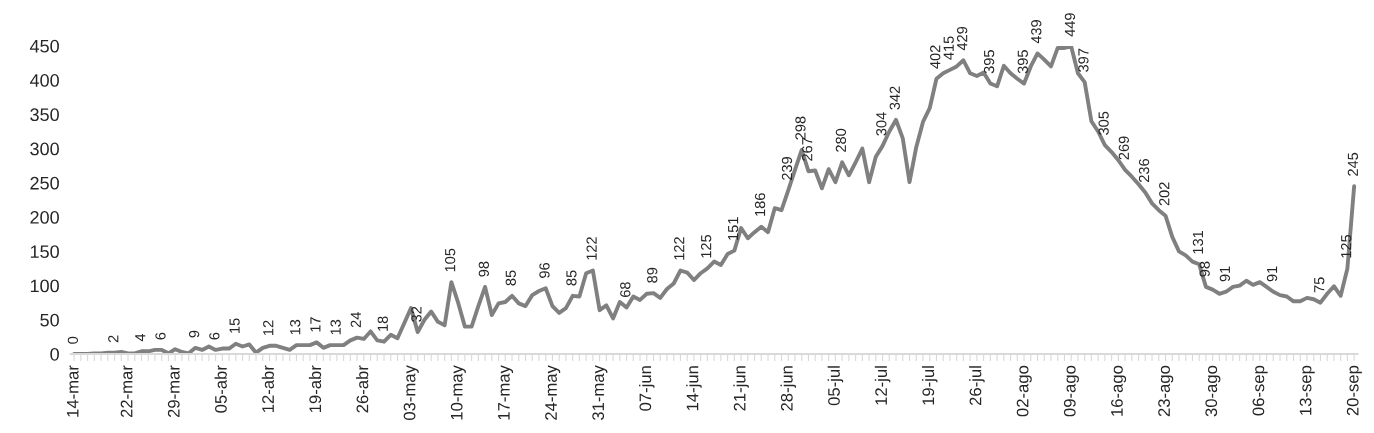 This screenshot has height=433, width=1374. I want to click on x-tick-label: 19-jul, so click(929, 385).